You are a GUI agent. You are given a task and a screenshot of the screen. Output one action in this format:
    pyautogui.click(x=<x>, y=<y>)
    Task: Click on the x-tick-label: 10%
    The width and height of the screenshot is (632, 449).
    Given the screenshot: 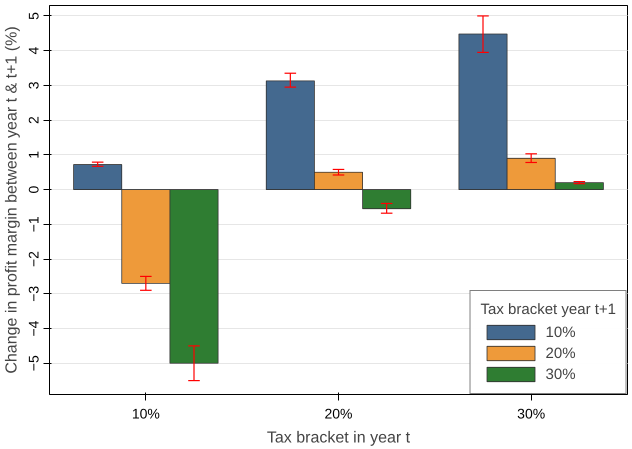 What is the action you would take?
    pyautogui.click(x=146, y=414)
    